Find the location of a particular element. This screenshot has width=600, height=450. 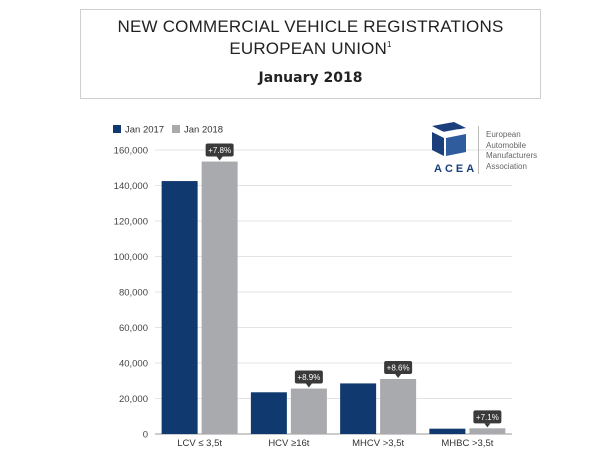

y-tick-label: 120,000 is located at coordinates (131, 222).